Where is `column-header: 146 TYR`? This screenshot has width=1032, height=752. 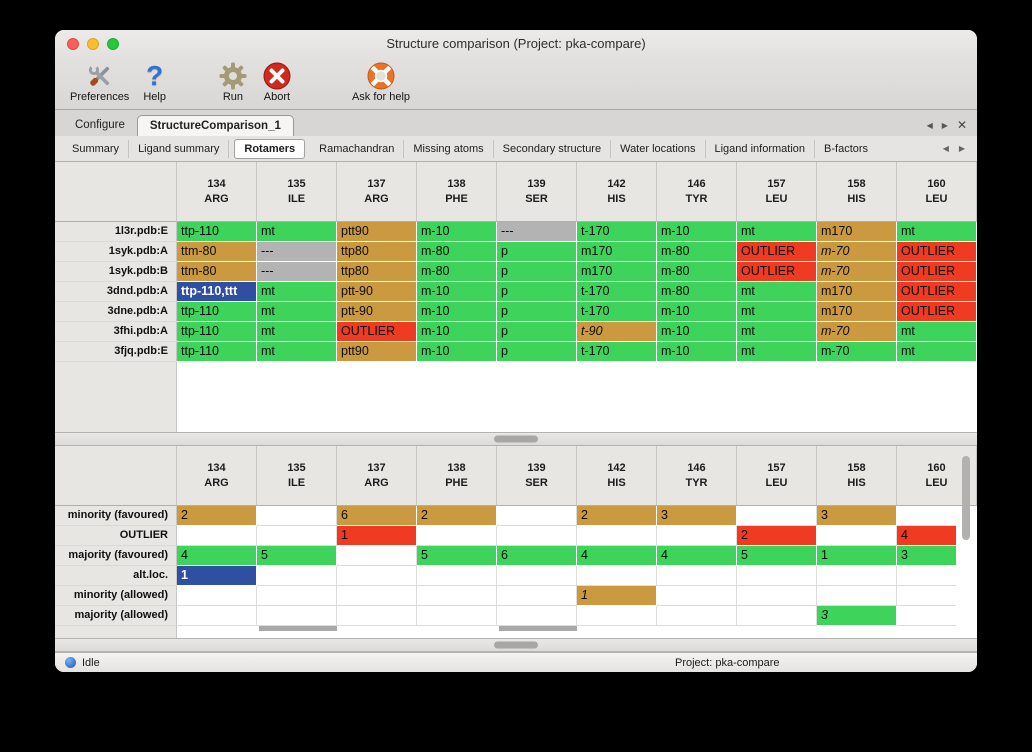
column-header: 146 TYR is located at coordinates (697, 192).